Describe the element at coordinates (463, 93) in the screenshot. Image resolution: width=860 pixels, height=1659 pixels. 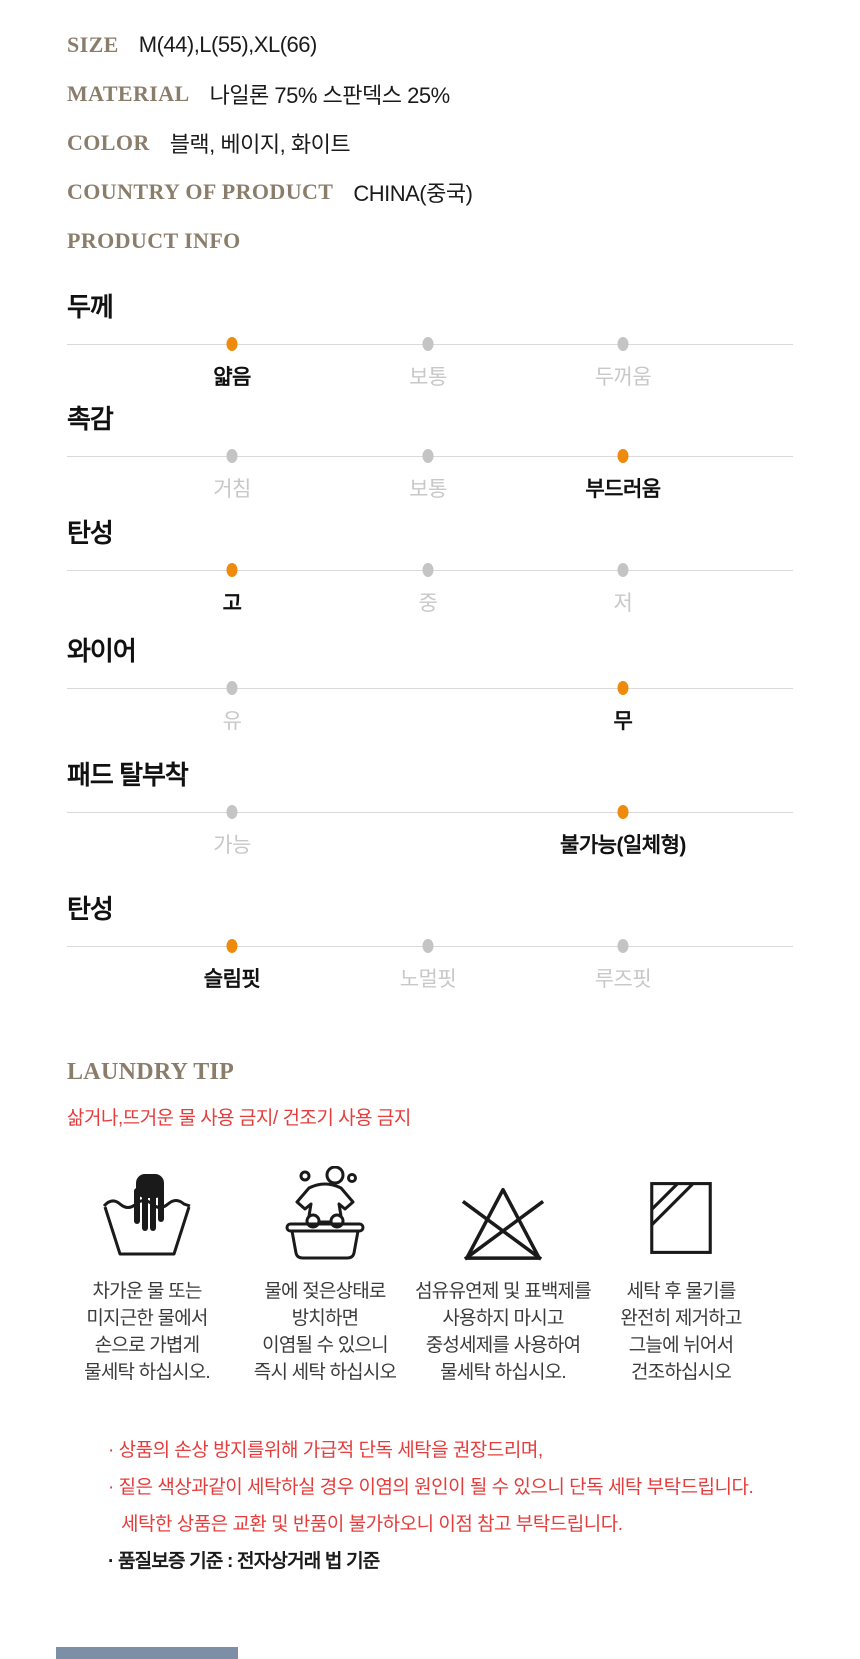
I see `spec-row-material: MATERIAL 나일론 75% 스판덱스 25%` at that location.